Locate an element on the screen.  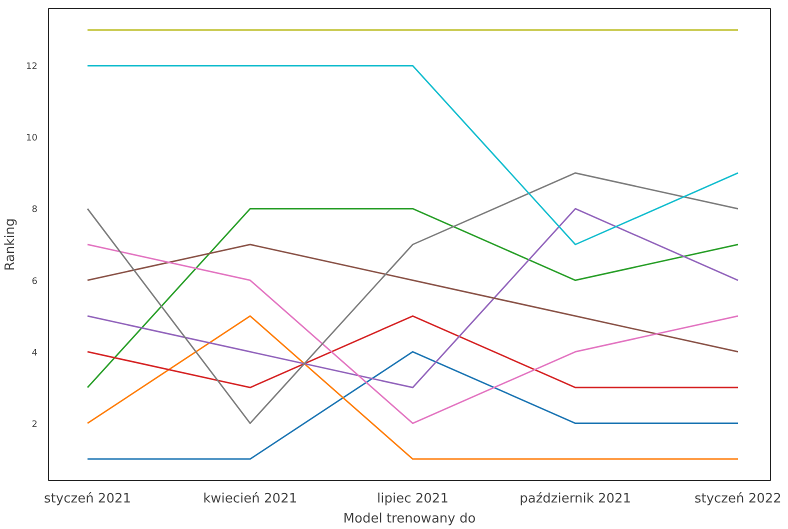
x-tick-label: październik 2021 is located at coordinates (576, 499).